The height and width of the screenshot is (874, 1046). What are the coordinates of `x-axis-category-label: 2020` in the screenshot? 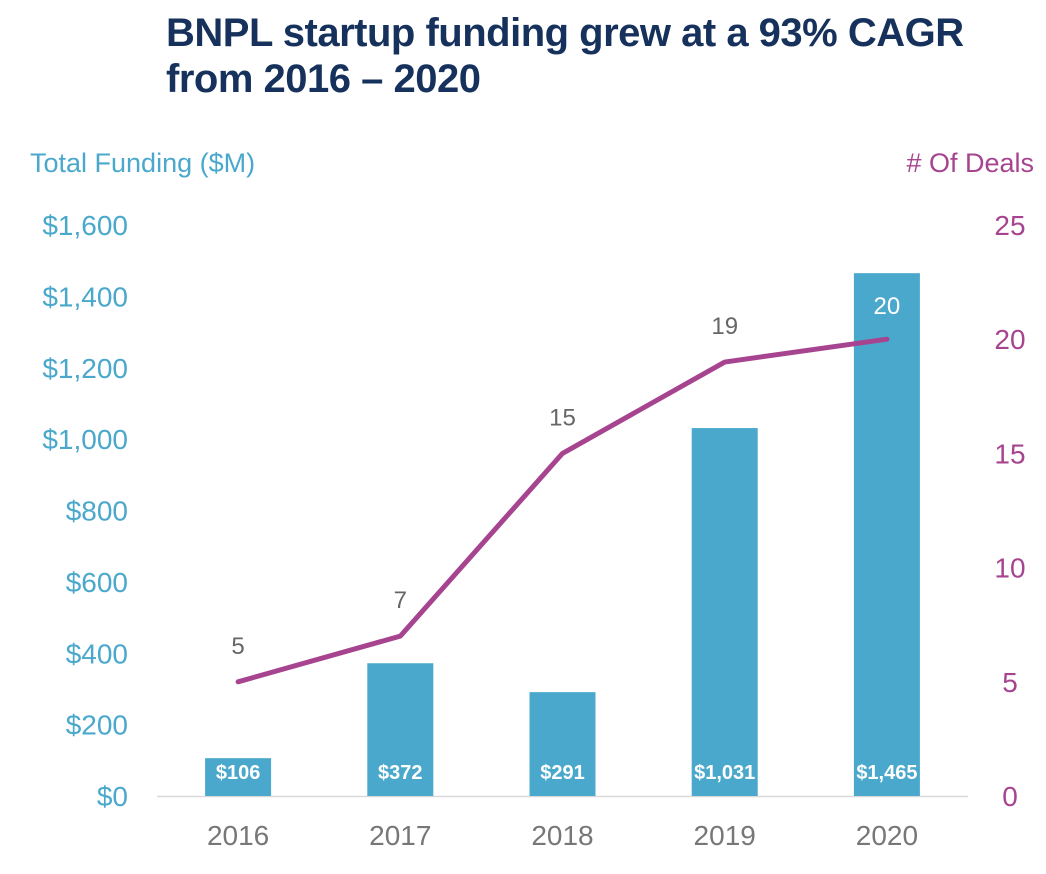 It's located at (887, 835).